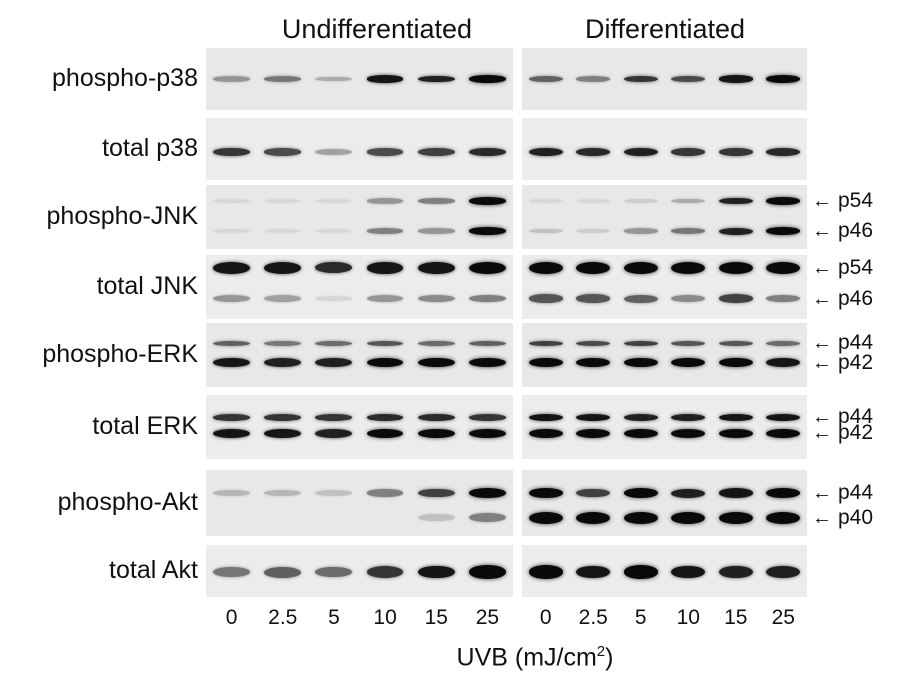  Describe the element at coordinates (535, 657) in the screenshot. I see `x-axis-title: UVB (mJ/cm2)` at that location.